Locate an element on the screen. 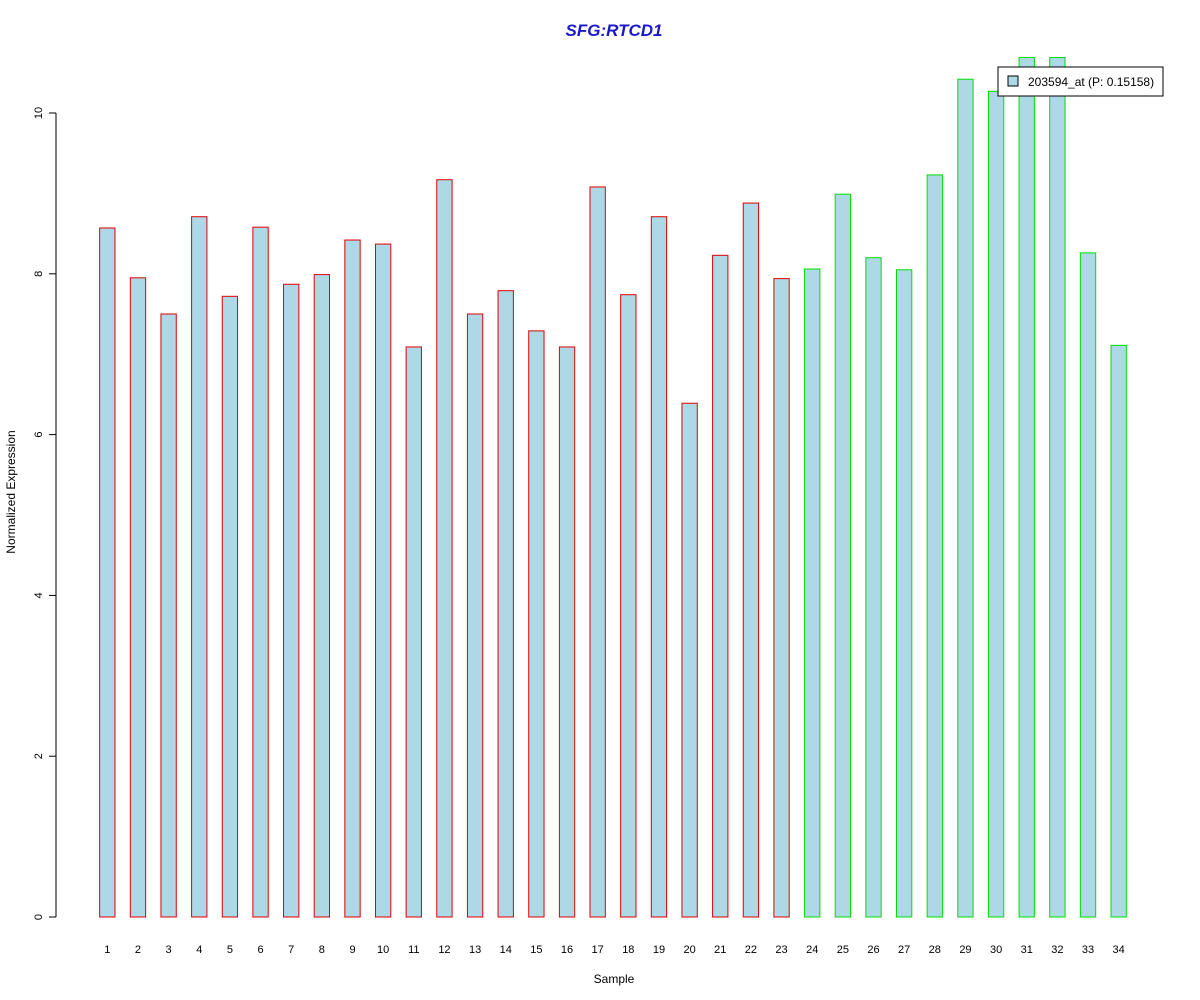 Image resolution: width=1200 pixels, height=1000 pixels. x-tick-label: 31 is located at coordinates (1027, 950).